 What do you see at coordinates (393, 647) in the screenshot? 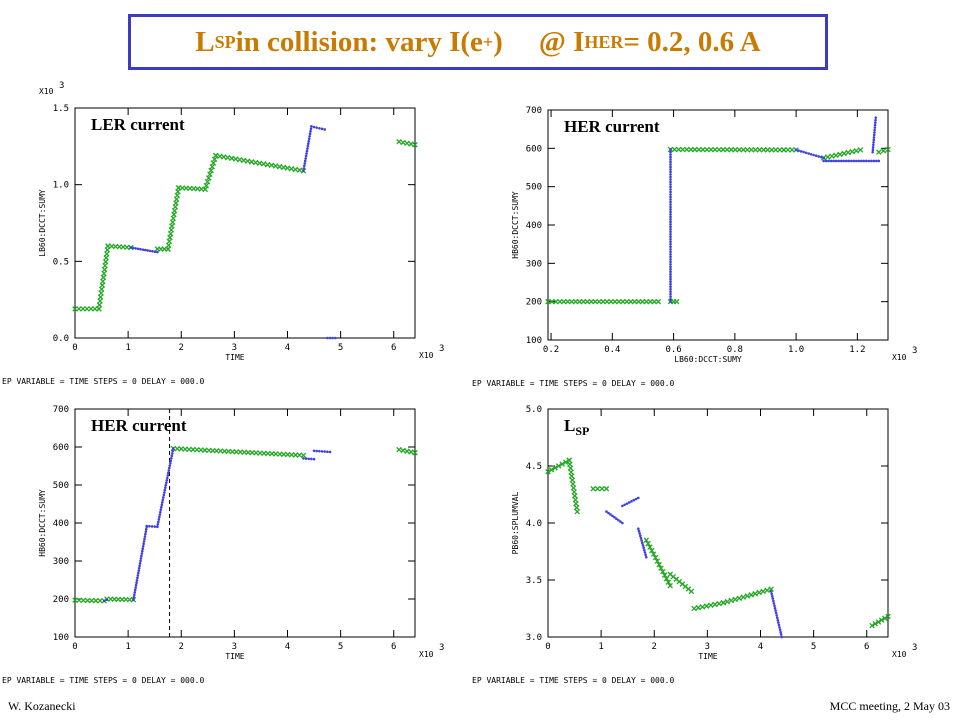
I see `x-tick-label: 6` at bounding box center [393, 647].